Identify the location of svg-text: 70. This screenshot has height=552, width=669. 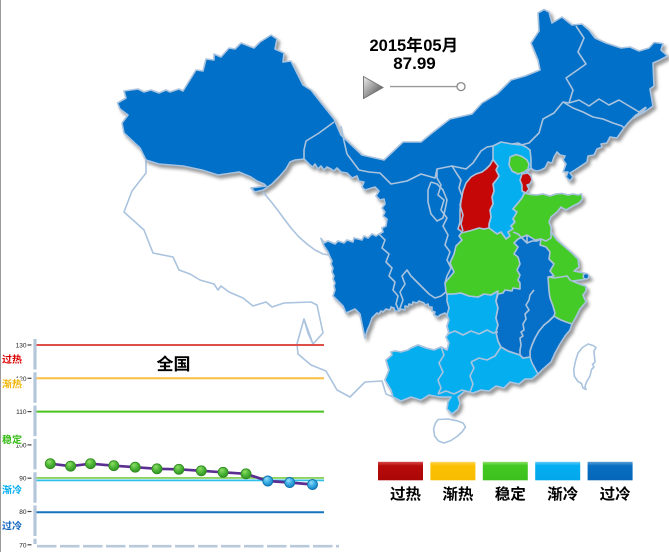
(23, 545).